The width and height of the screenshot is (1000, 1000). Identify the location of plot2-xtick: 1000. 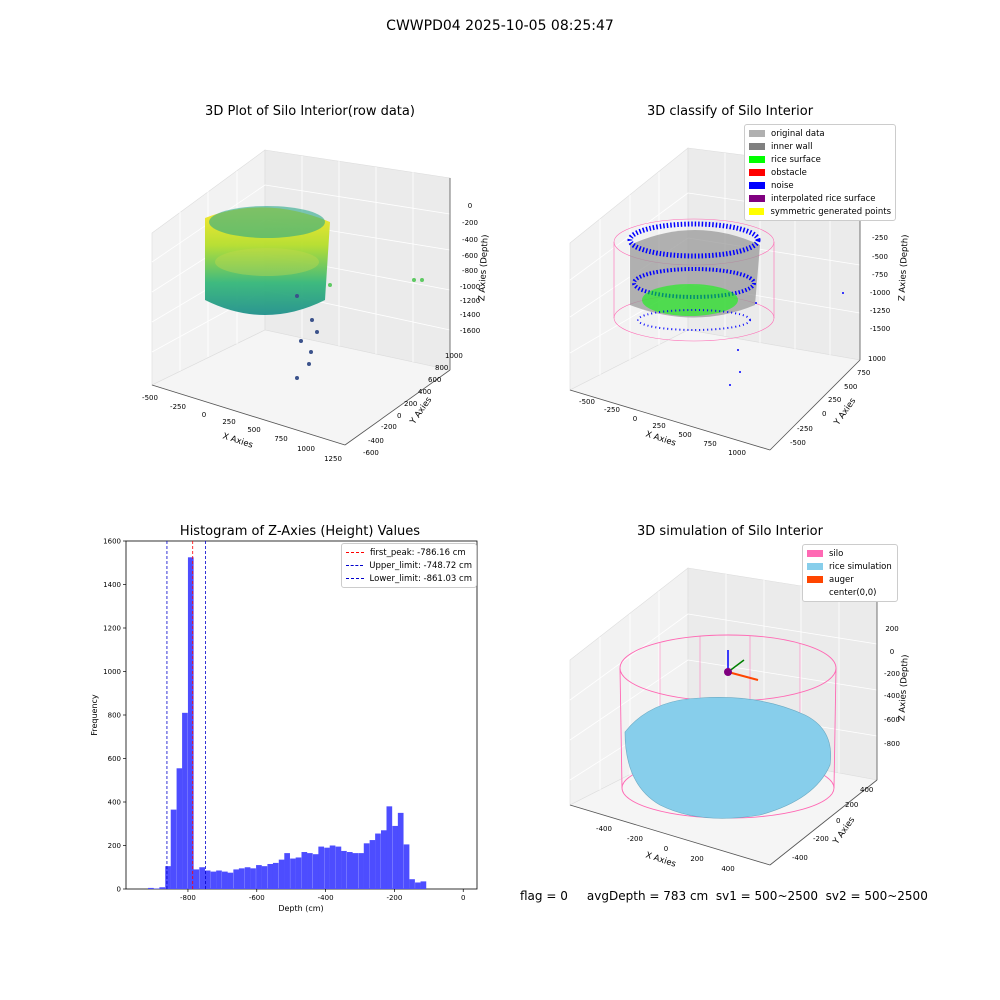
(737, 453).